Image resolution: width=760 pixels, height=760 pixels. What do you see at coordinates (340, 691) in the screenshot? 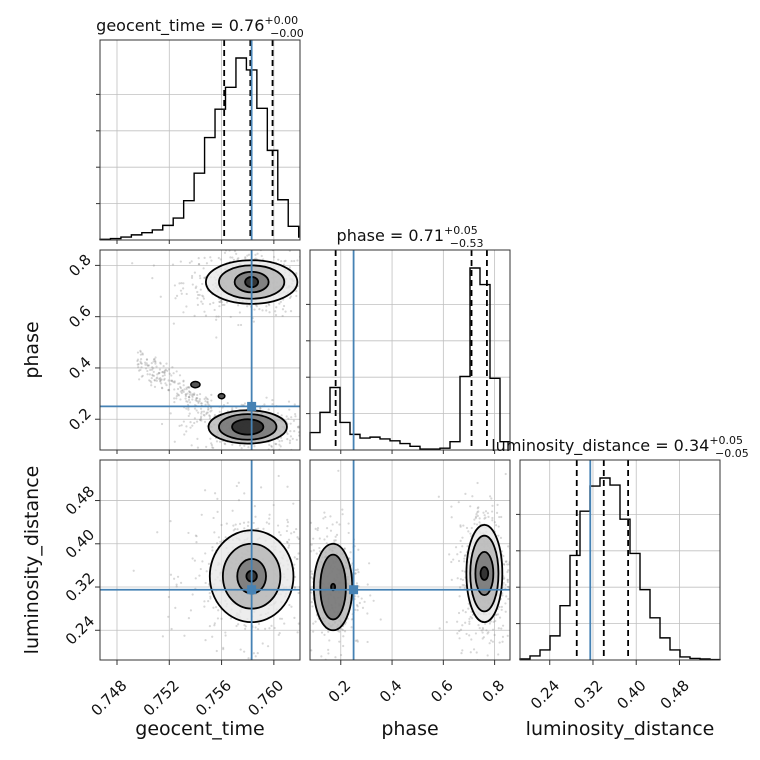
I see `x-tick-label-phase: 0.2` at bounding box center [340, 691].